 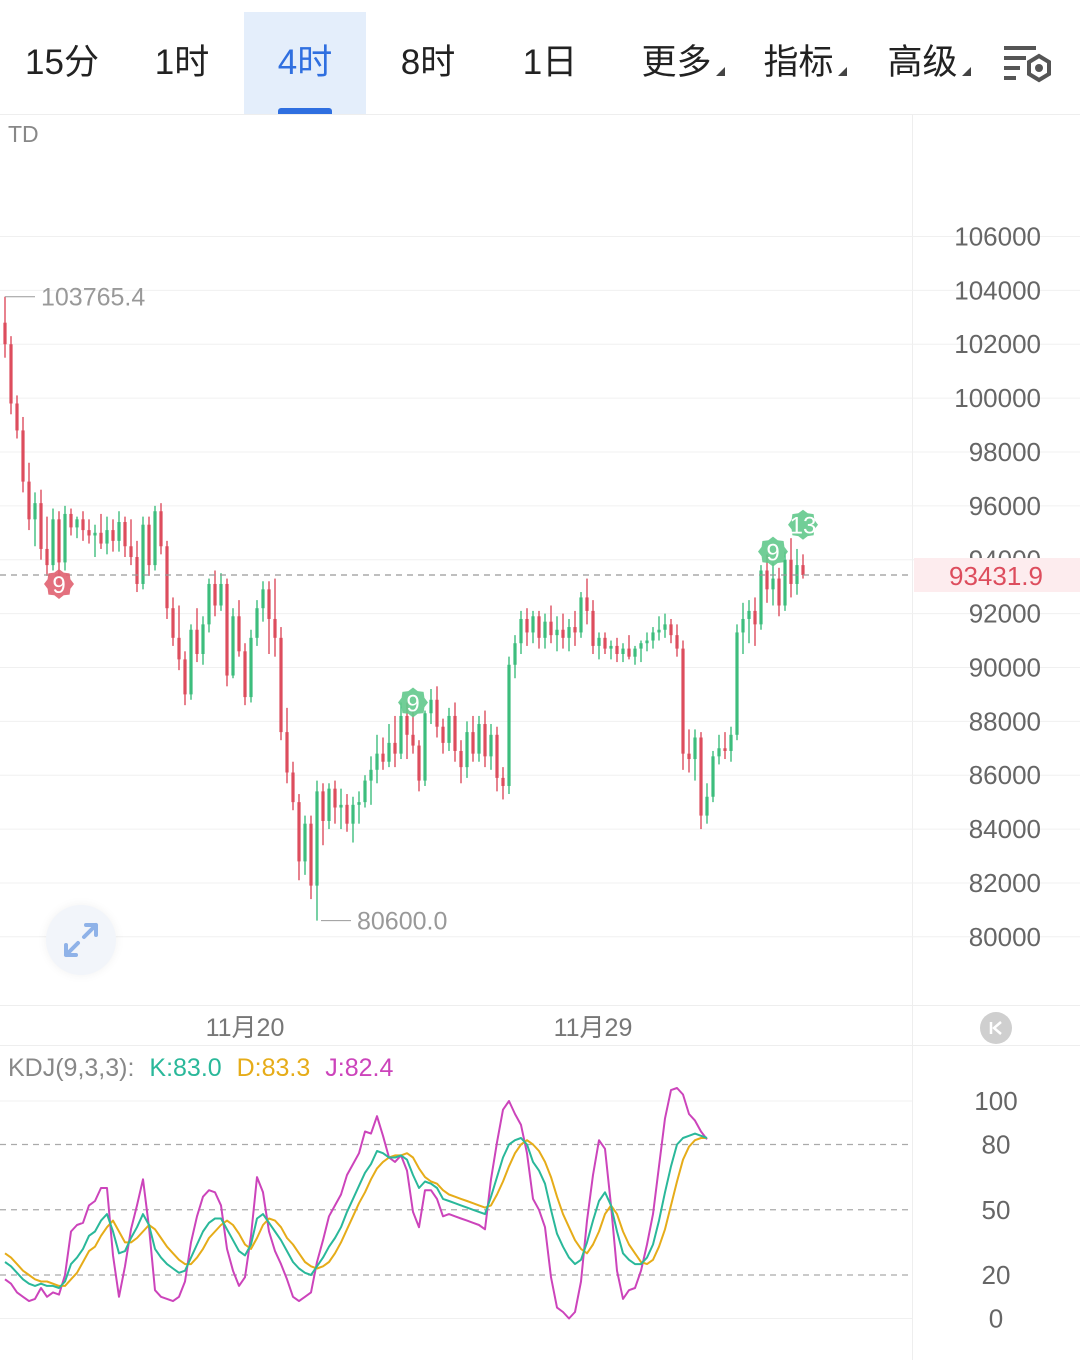 I want to click on kdj-line-j, so click(x=356, y=1203).